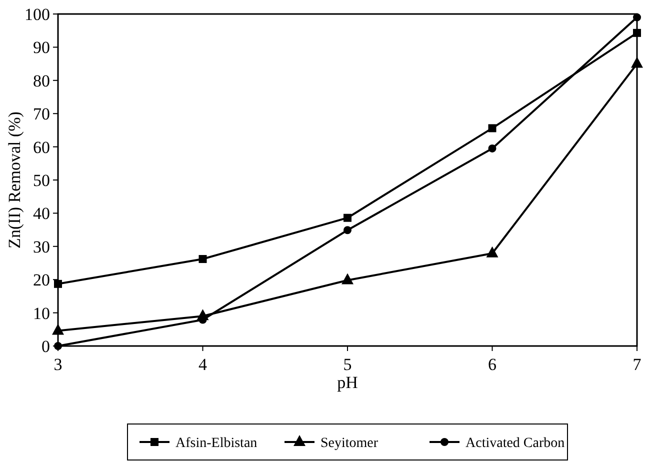 Image resolution: width=657 pixels, height=474 pixels. I want to click on y-tick-label: 30, so click(41, 246).